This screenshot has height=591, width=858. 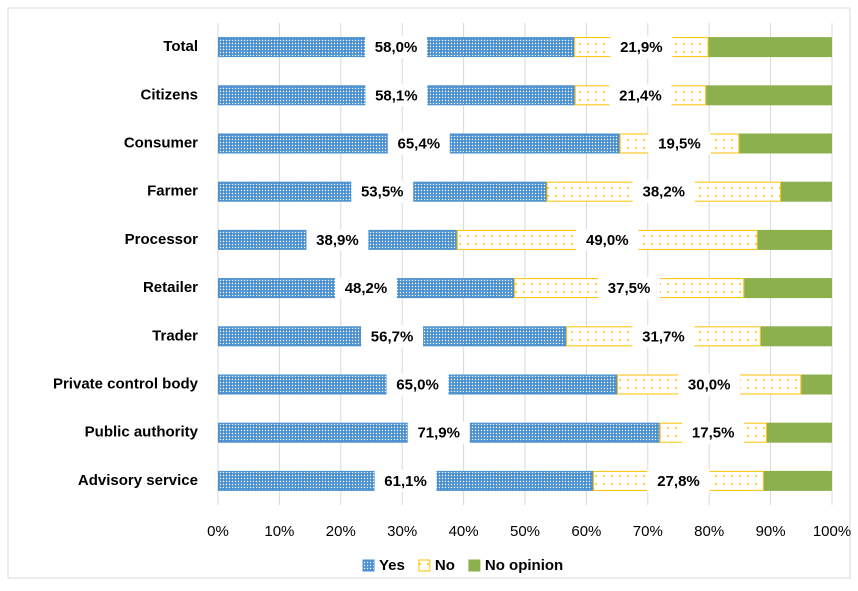 What do you see at coordinates (341, 531) in the screenshot?
I see `x-tick-label: 20%` at bounding box center [341, 531].